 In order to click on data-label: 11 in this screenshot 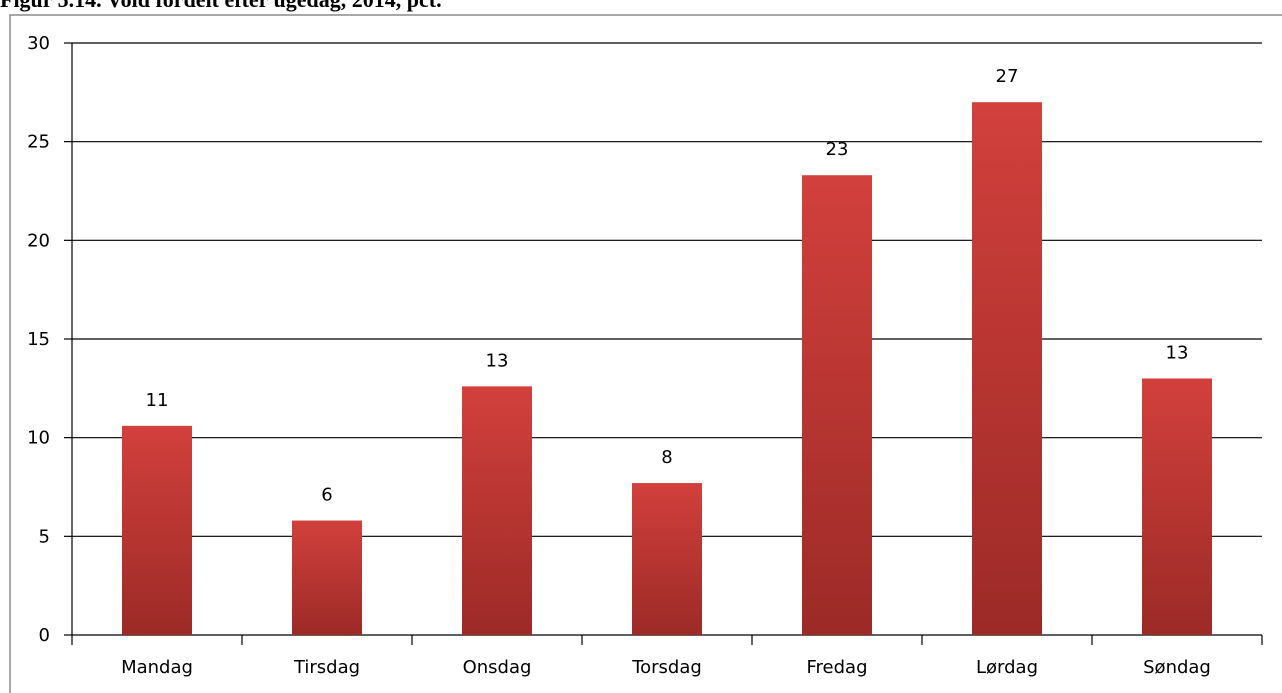, I will do `click(157, 400)`.